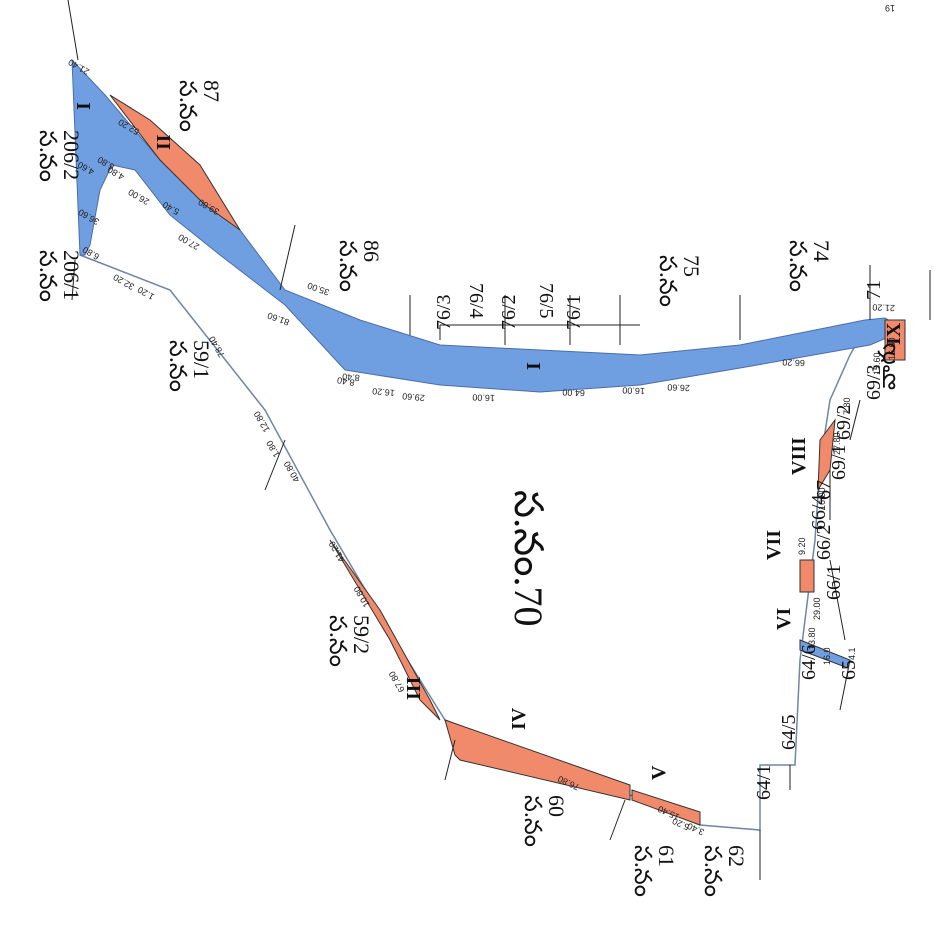  I want to click on plot-label: 76/1, so click(574, 312).